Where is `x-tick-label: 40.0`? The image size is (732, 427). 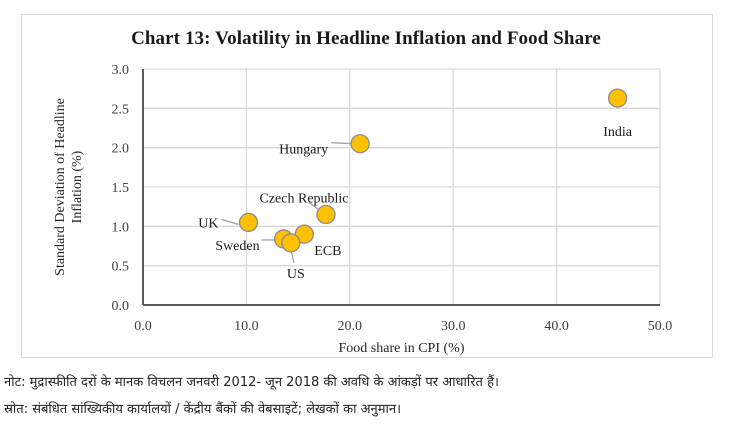
x-tick-label: 40.0 is located at coordinates (556, 326).